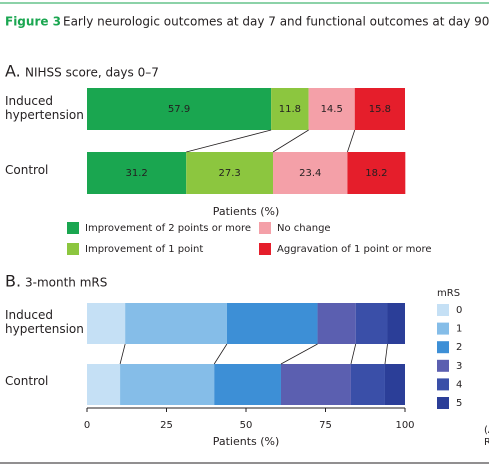  Describe the element at coordinates (166, 425) in the screenshot. I see `x-tick-label: 25` at that location.